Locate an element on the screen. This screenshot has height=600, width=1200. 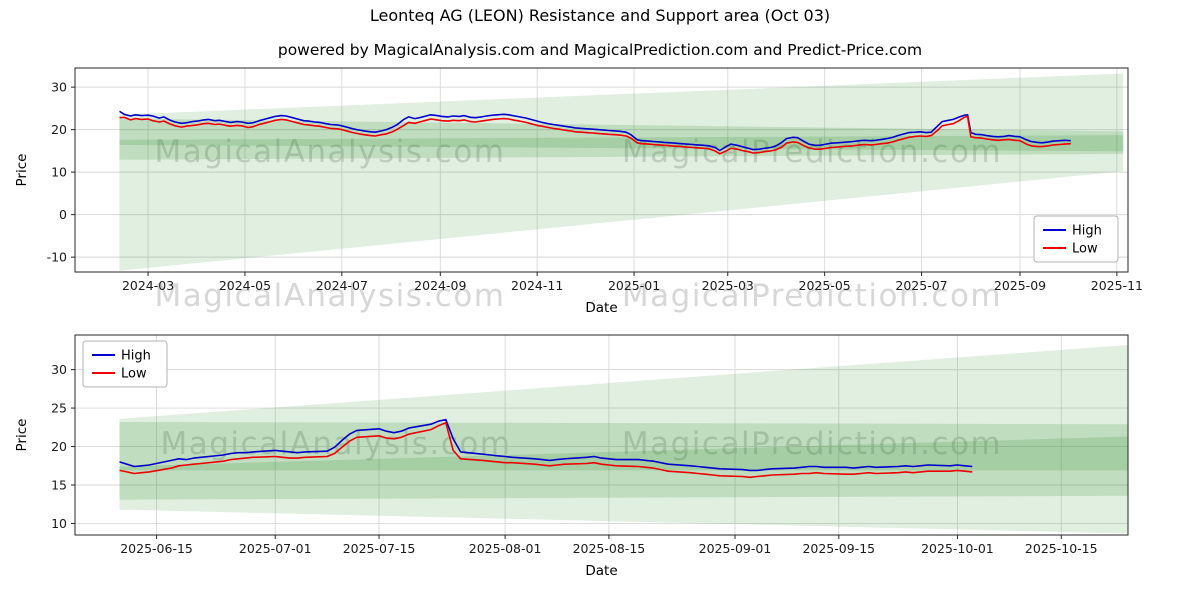
x-tick-label: 2024-11 is located at coordinates (537, 285).